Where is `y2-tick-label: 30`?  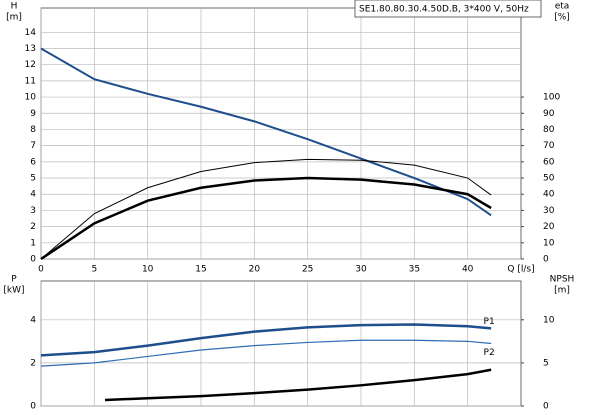
y2-tick-label: 30 is located at coordinates (549, 211).